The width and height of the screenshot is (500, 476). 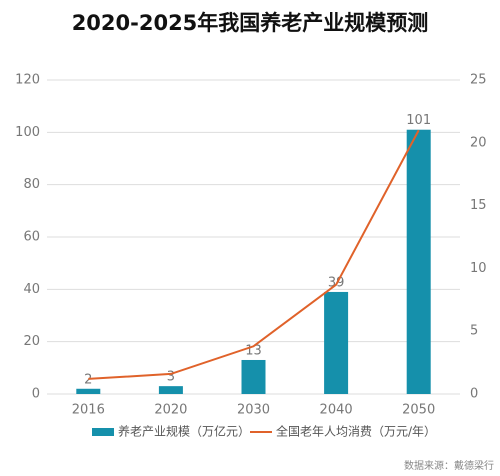 I want to click on legend-label: 全国老年人均消费（万元/年）, so click(x=356, y=431).